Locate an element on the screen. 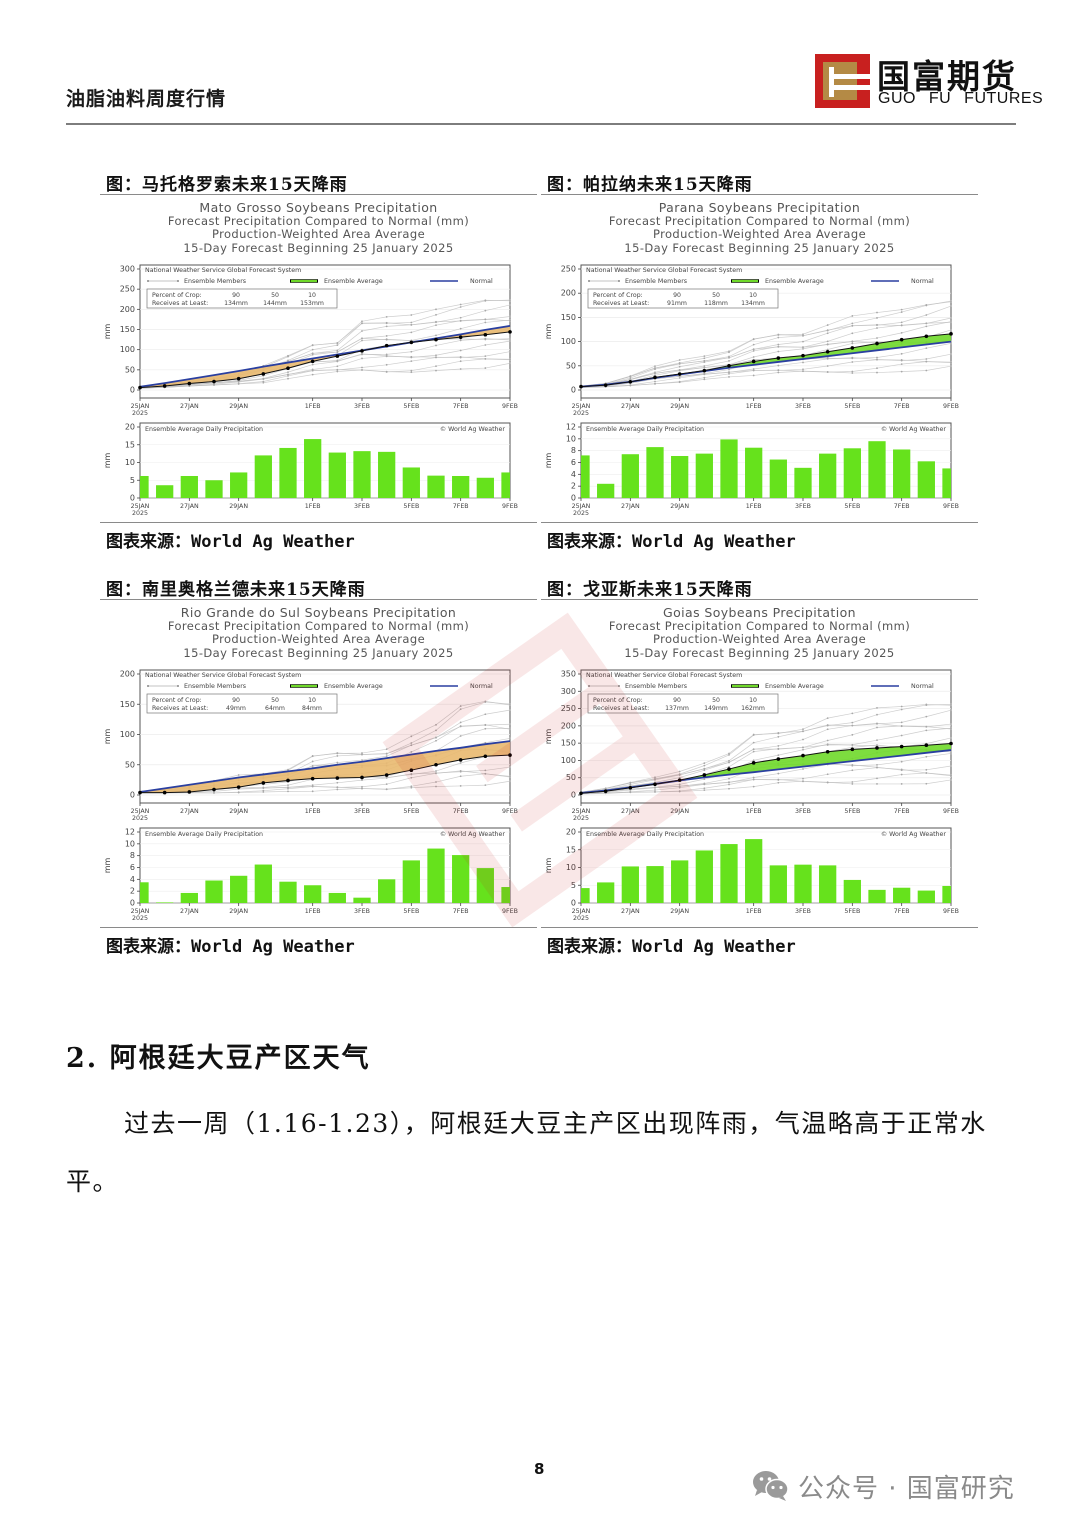 Image resolution: width=1080 pixels, height=1528 pixels. logo-chinese-name: 国富期货 is located at coordinates (947, 76).